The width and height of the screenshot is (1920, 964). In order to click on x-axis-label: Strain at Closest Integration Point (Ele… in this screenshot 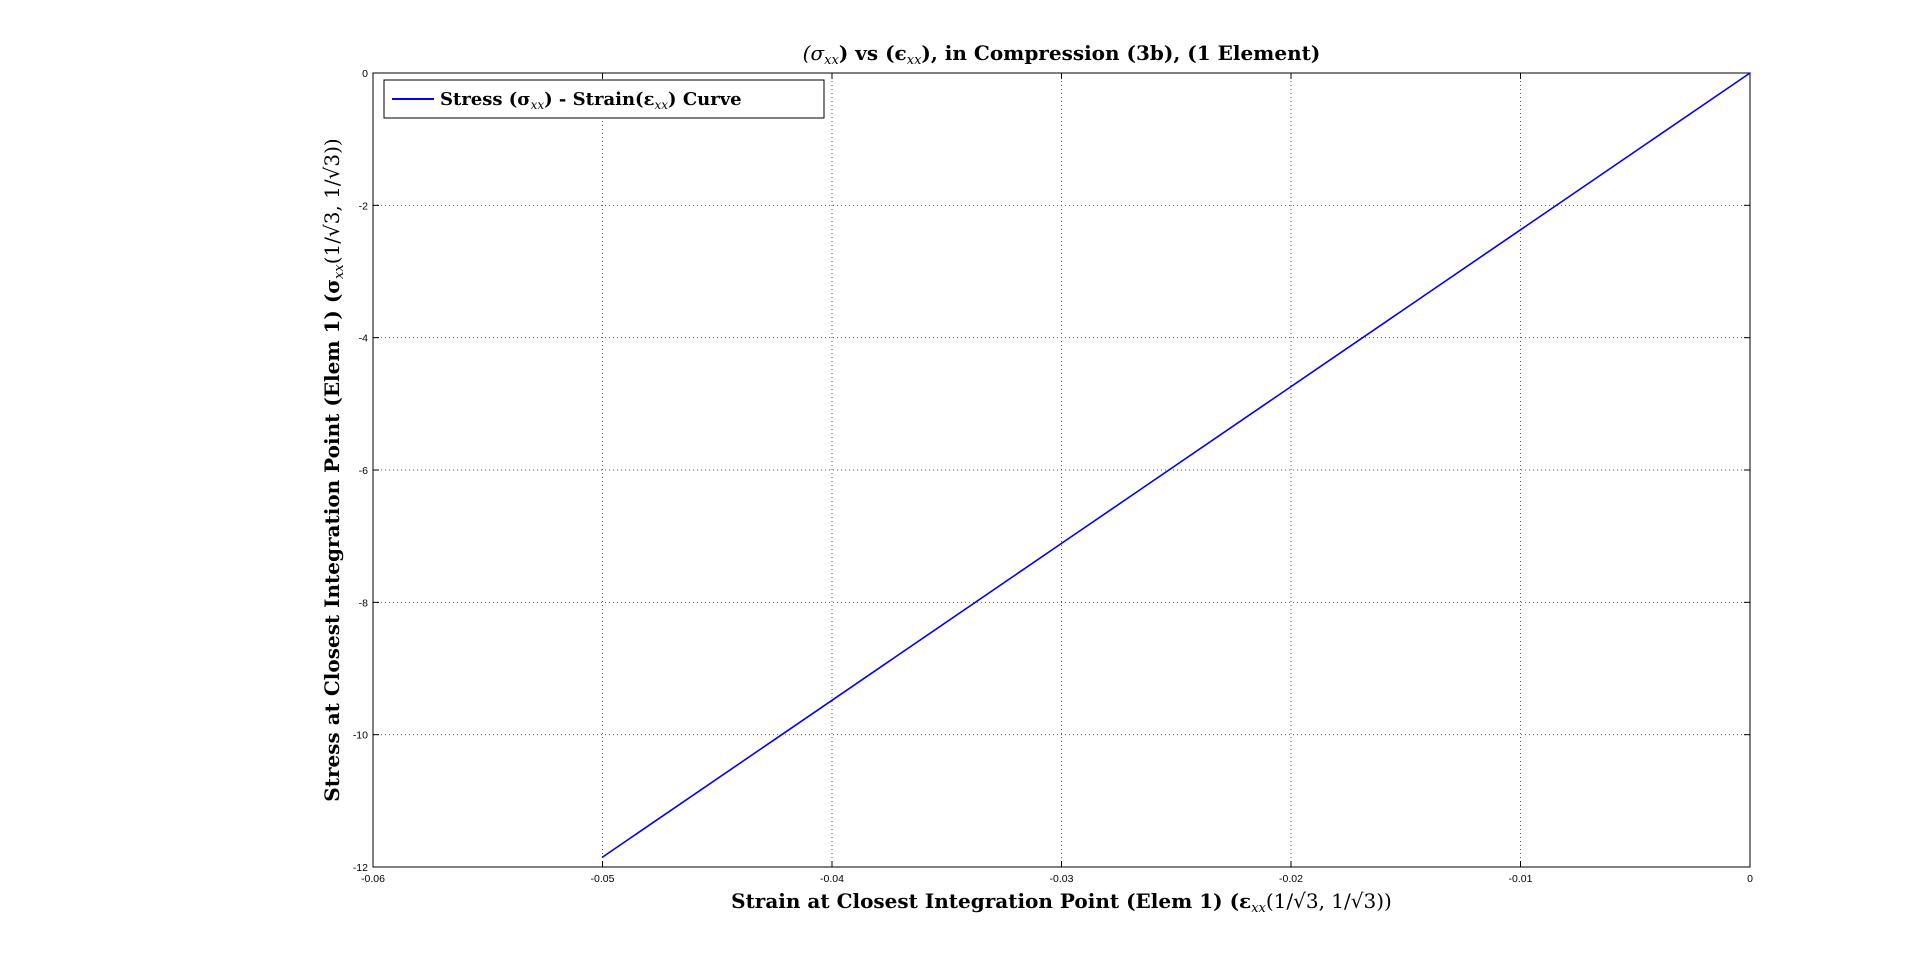, I will do `click(1061, 902)`.